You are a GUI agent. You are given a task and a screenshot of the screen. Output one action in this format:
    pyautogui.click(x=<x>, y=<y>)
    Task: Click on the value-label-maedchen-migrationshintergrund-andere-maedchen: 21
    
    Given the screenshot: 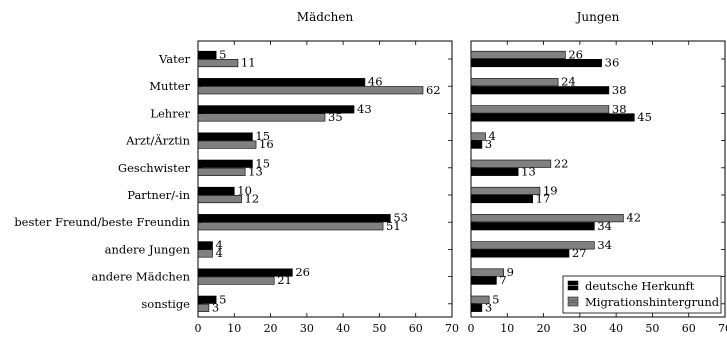 What is the action you would take?
    pyautogui.click(x=284, y=280)
    